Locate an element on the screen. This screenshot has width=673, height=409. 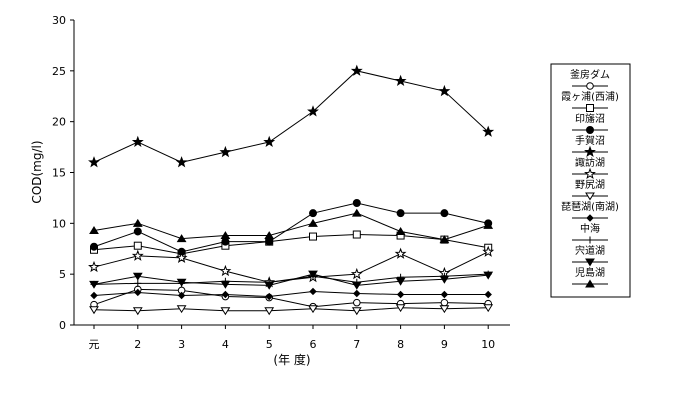
x-tick-label: 7 is located at coordinates (356, 344).